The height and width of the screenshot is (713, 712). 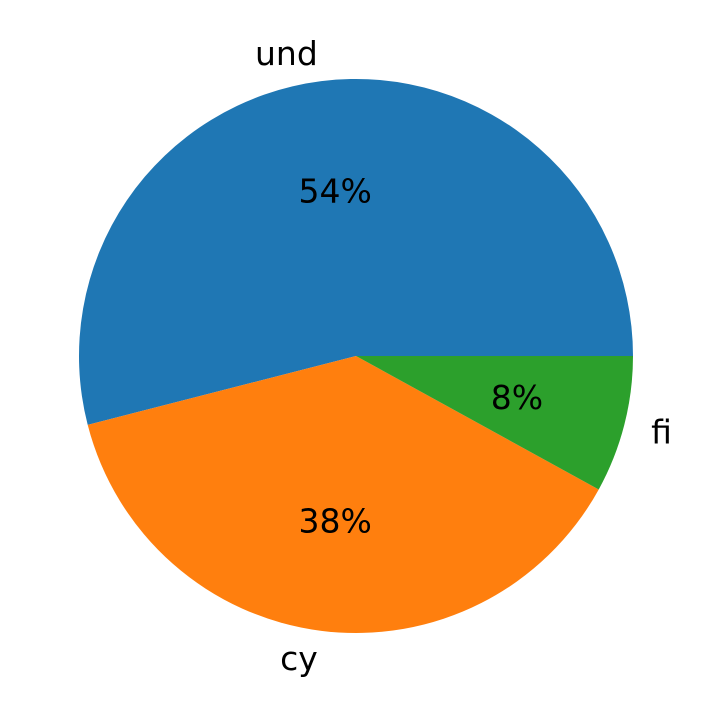 What do you see at coordinates (661, 431) in the screenshot?
I see `pie-category-label-fi: fi` at bounding box center [661, 431].